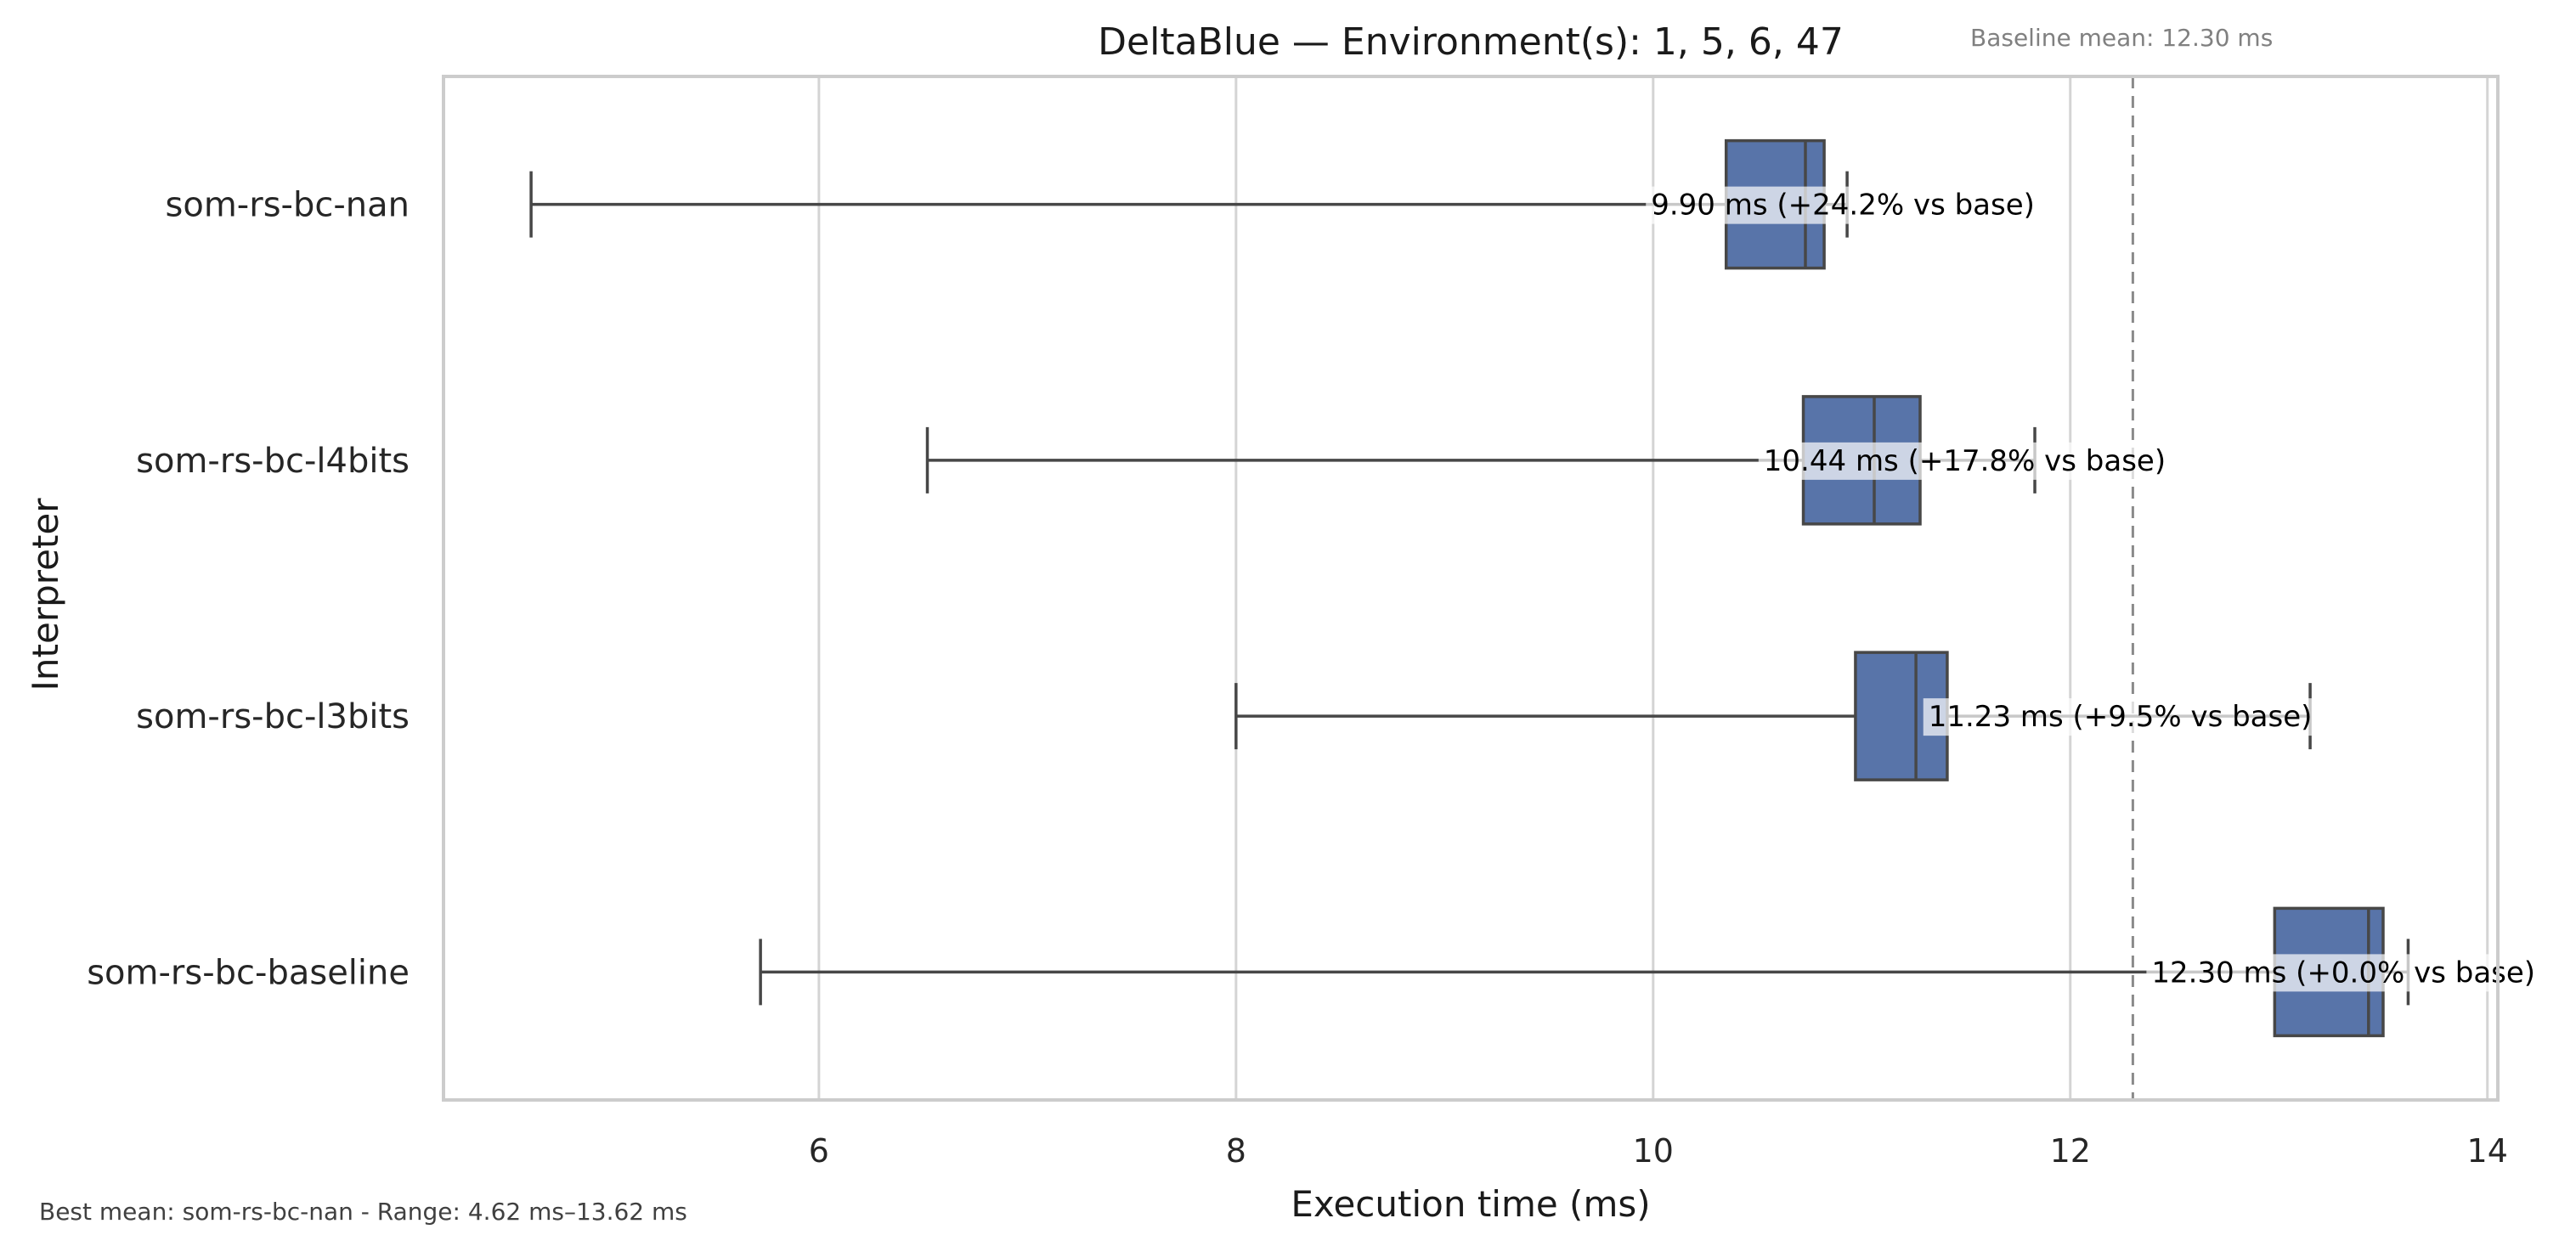 The width and height of the screenshot is (2576, 1252). I want to click on x-tick-labels: 6 8 10 12 14, so click(1658, 1151).